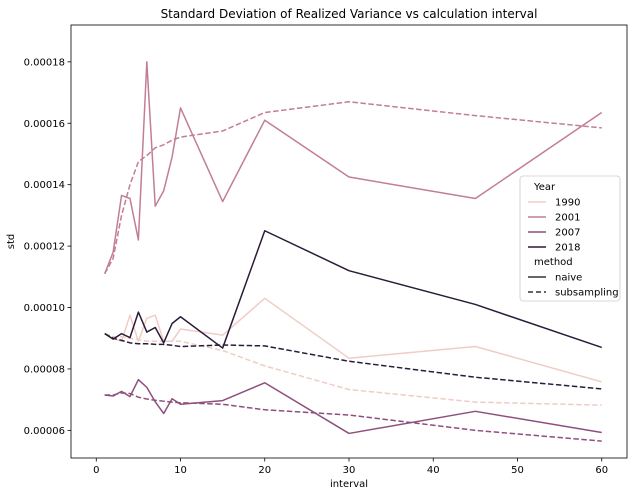 The height and width of the screenshot is (496, 634). What do you see at coordinates (44, 185) in the screenshot?
I see `y-tick-label: 0.00014` at bounding box center [44, 185].